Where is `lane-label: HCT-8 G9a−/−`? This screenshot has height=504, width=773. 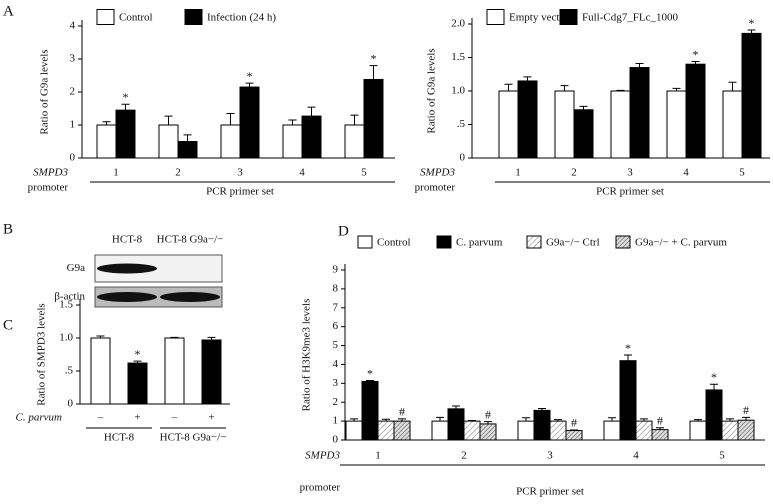 lane-label: HCT-8 G9a−/− is located at coordinates (190, 240).